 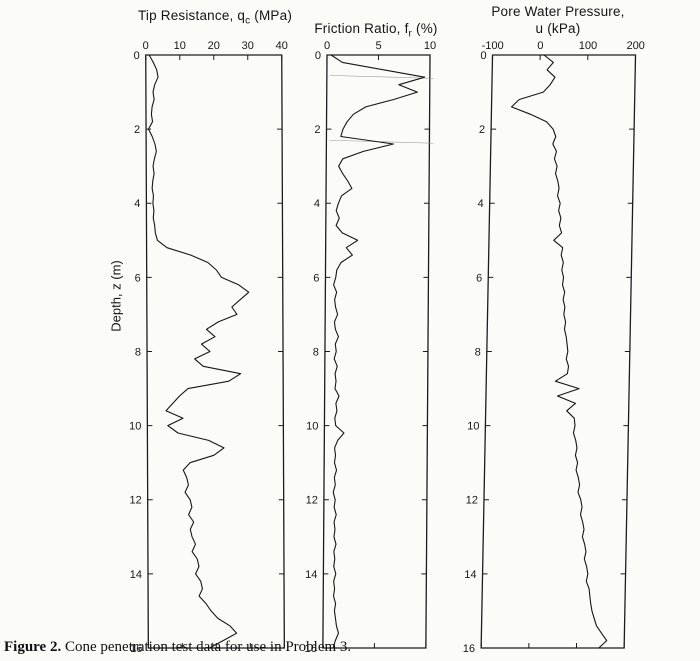 I want to click on x-tick-label: 200, so click(x=635, y=46).